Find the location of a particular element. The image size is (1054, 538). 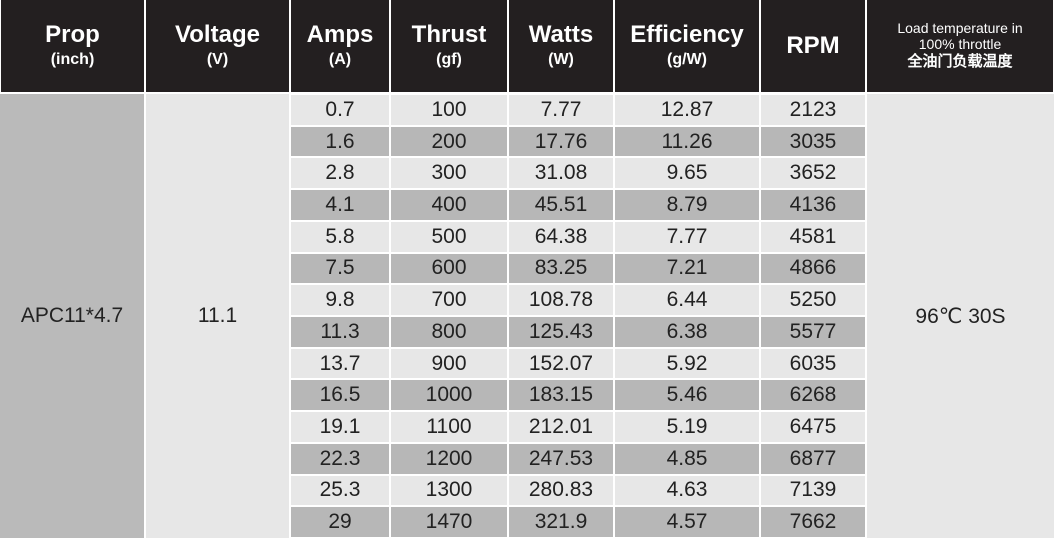

cell-value: 1000 is located at coordinates (449, 395).